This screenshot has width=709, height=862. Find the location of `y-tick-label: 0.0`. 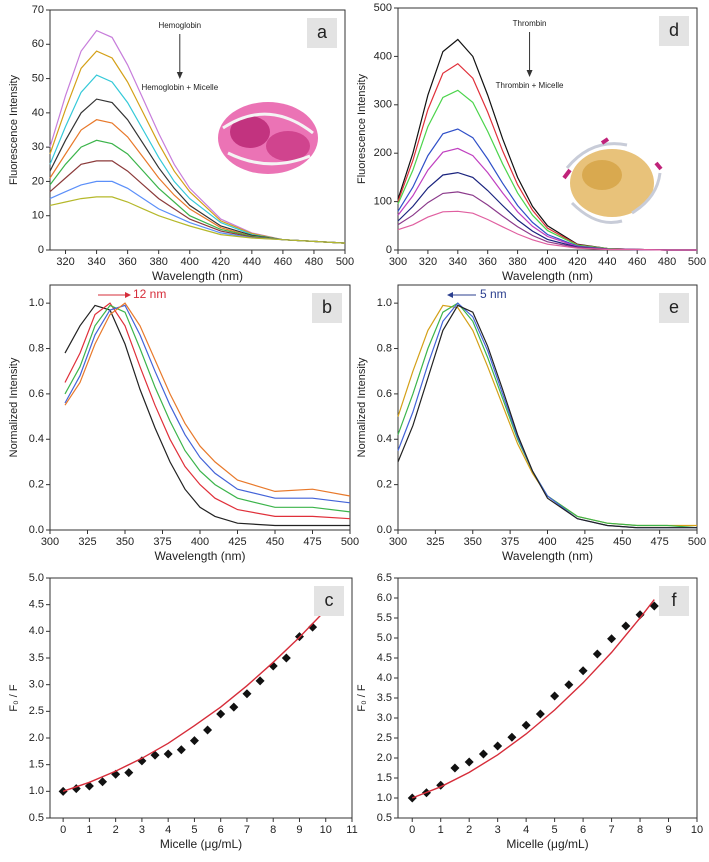

y-tick-label: 0.0 is located at coordinates (36, 530).